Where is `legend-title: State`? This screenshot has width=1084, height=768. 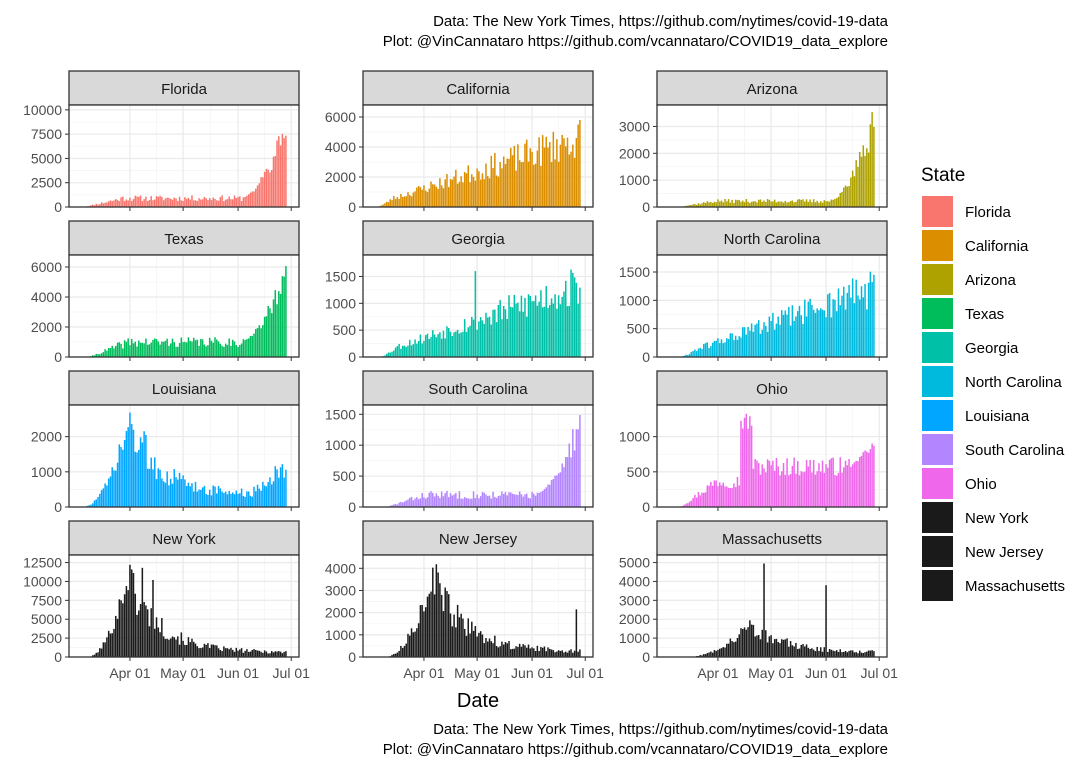 legend-title: State is located at coordinates (943, 175).